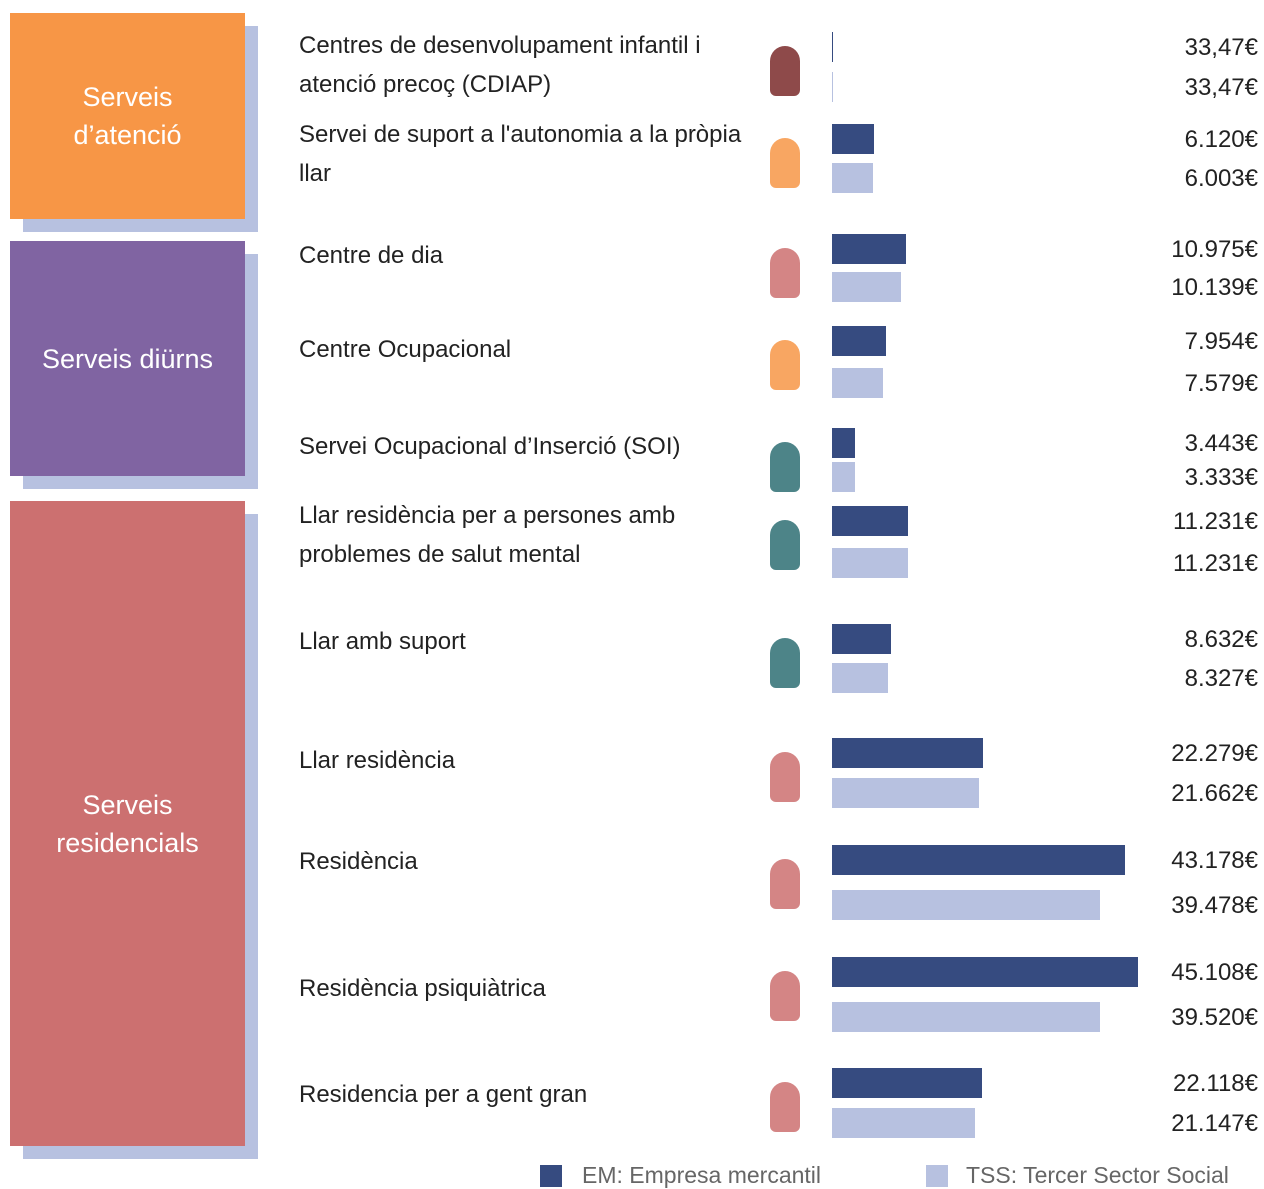  I want to click on category-label: Residencia per a gent gran, so click(443, 1094).